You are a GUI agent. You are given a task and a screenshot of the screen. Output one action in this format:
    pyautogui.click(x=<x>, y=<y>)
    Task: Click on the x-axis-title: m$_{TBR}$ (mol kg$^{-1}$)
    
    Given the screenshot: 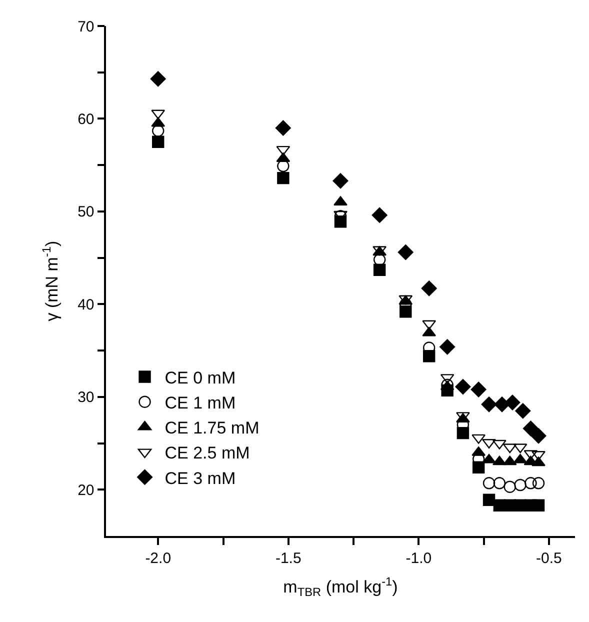 What is the action you would take?
    pyautogui.click(x=340, y=587)
    